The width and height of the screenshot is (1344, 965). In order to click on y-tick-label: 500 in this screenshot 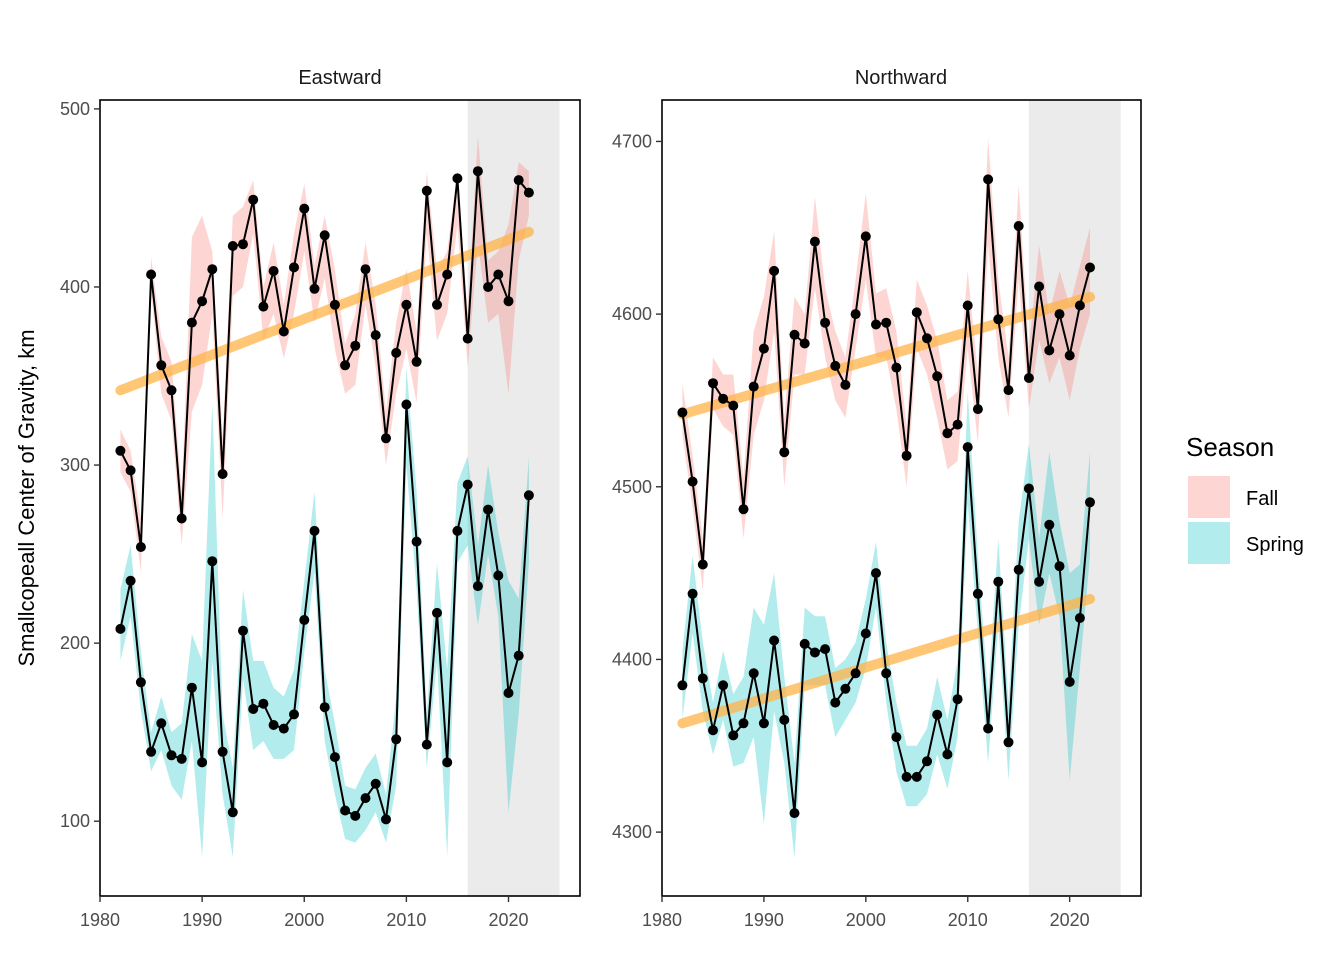, I will do `click(75, 109)`.